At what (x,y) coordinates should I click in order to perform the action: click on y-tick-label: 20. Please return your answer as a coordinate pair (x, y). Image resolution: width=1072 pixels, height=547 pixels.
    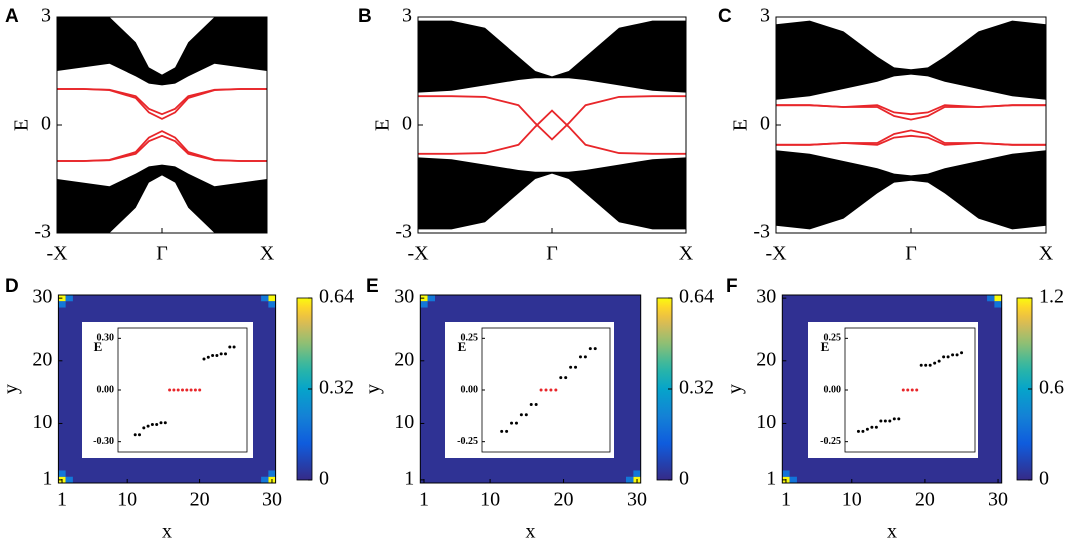
    Looking at the image, I should click on (404, 359).